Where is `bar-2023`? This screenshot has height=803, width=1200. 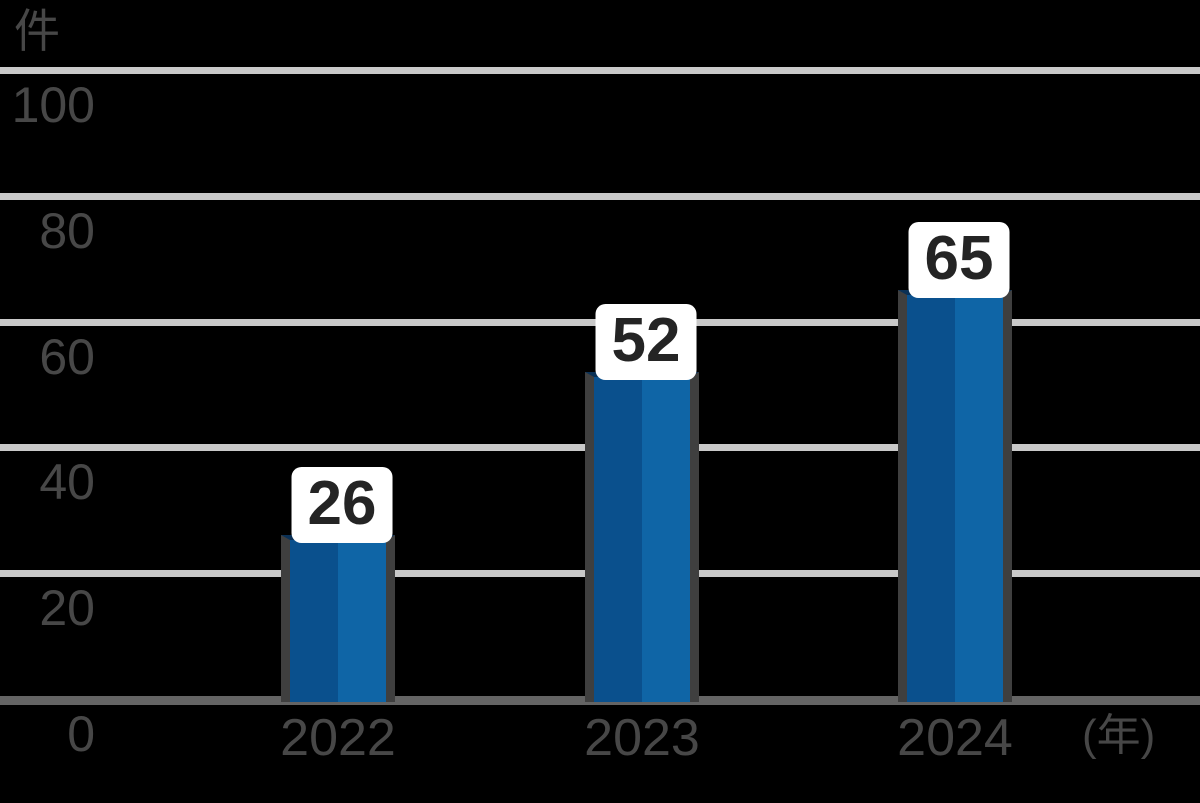 bar-2023 is located at coordinates (642, 536).